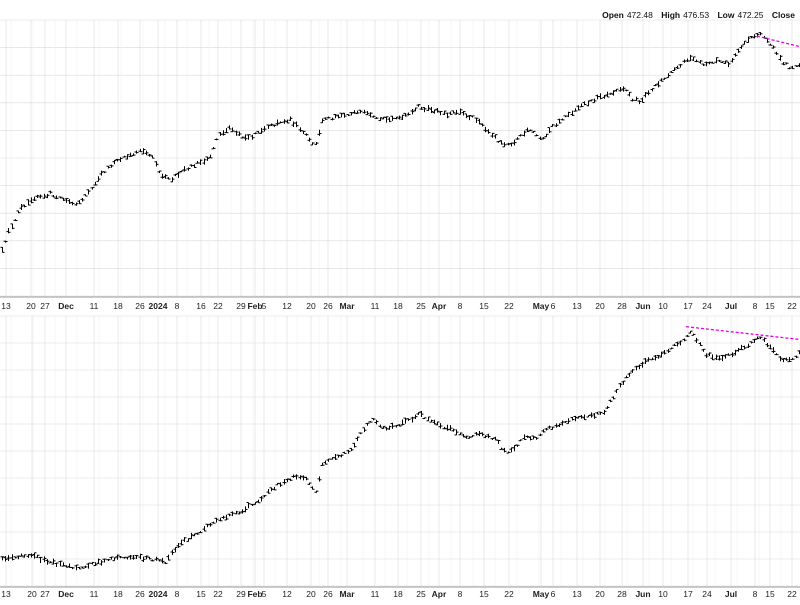 This screenshot has height=605, width=800. What do you see at coordinates (671, 15) in the screenshot?
I see `high-label: High` at bounding box center [671, 15].